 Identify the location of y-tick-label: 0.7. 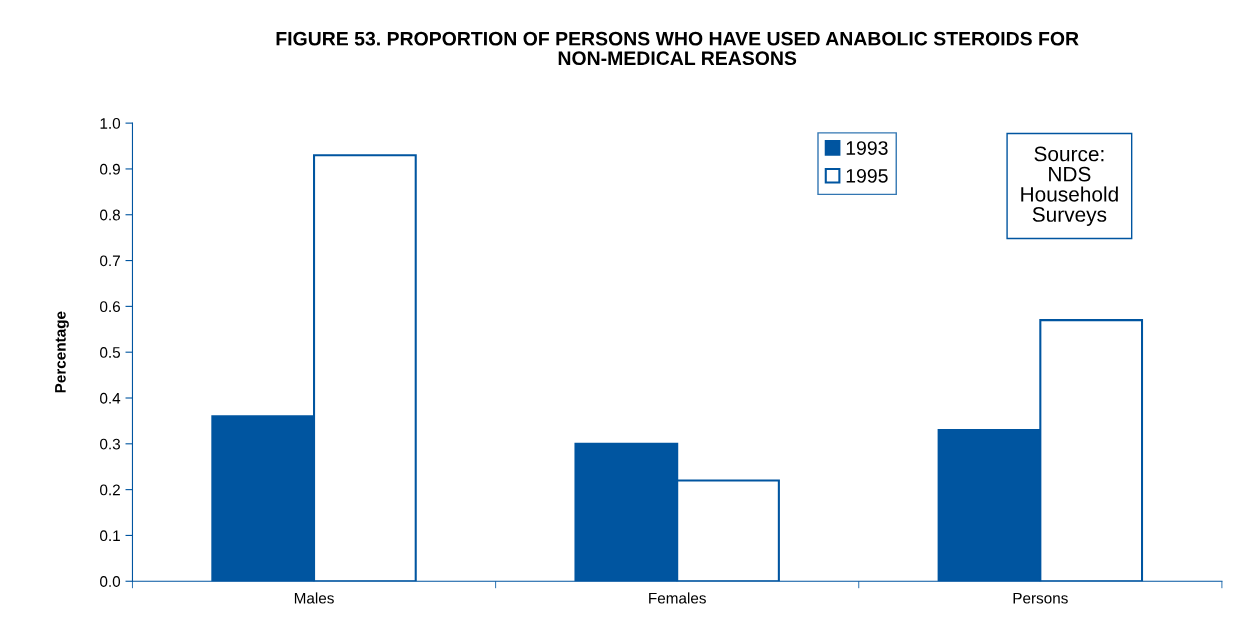
(110, 261).